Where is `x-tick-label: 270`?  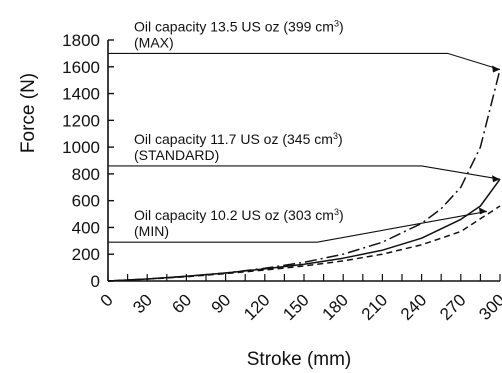 x-tick-label: 270 is located at coordinates (452, 306).